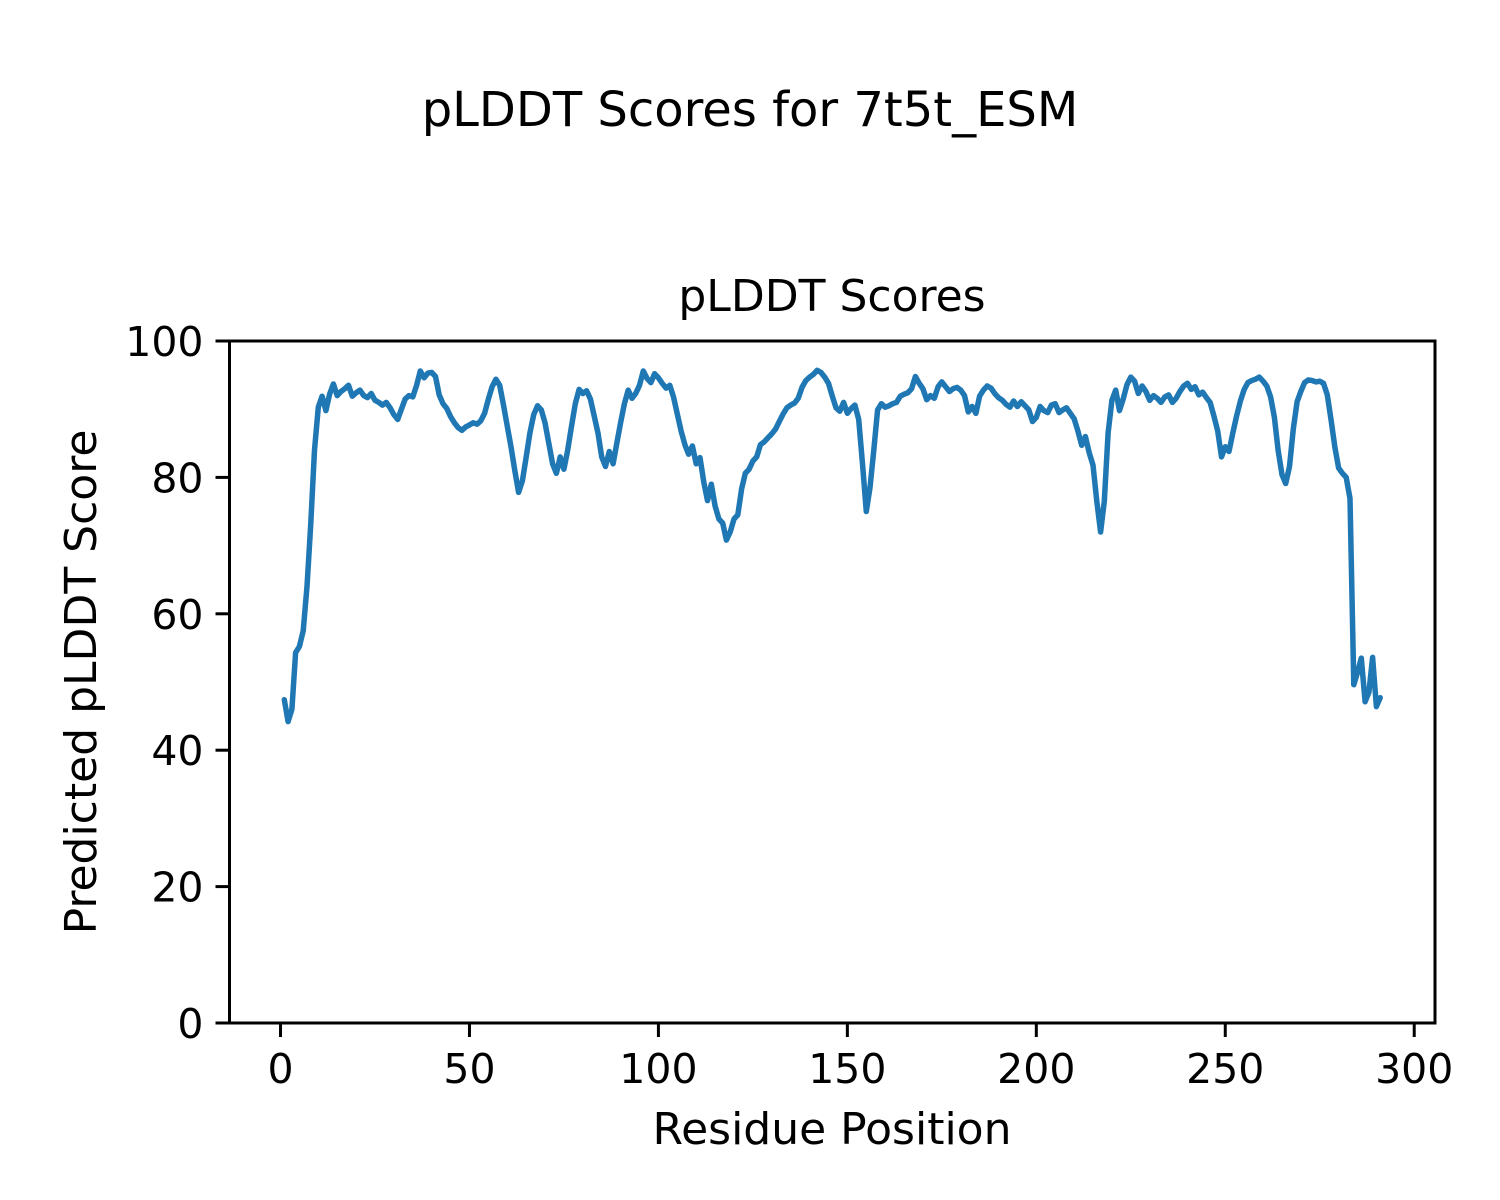 This screenshot has width=1500, height=1200. What do you see at coordinates (1414, 1069) in the screenshot?
I see `x-tick-label: 300` at bounding box center [1414, 1069].